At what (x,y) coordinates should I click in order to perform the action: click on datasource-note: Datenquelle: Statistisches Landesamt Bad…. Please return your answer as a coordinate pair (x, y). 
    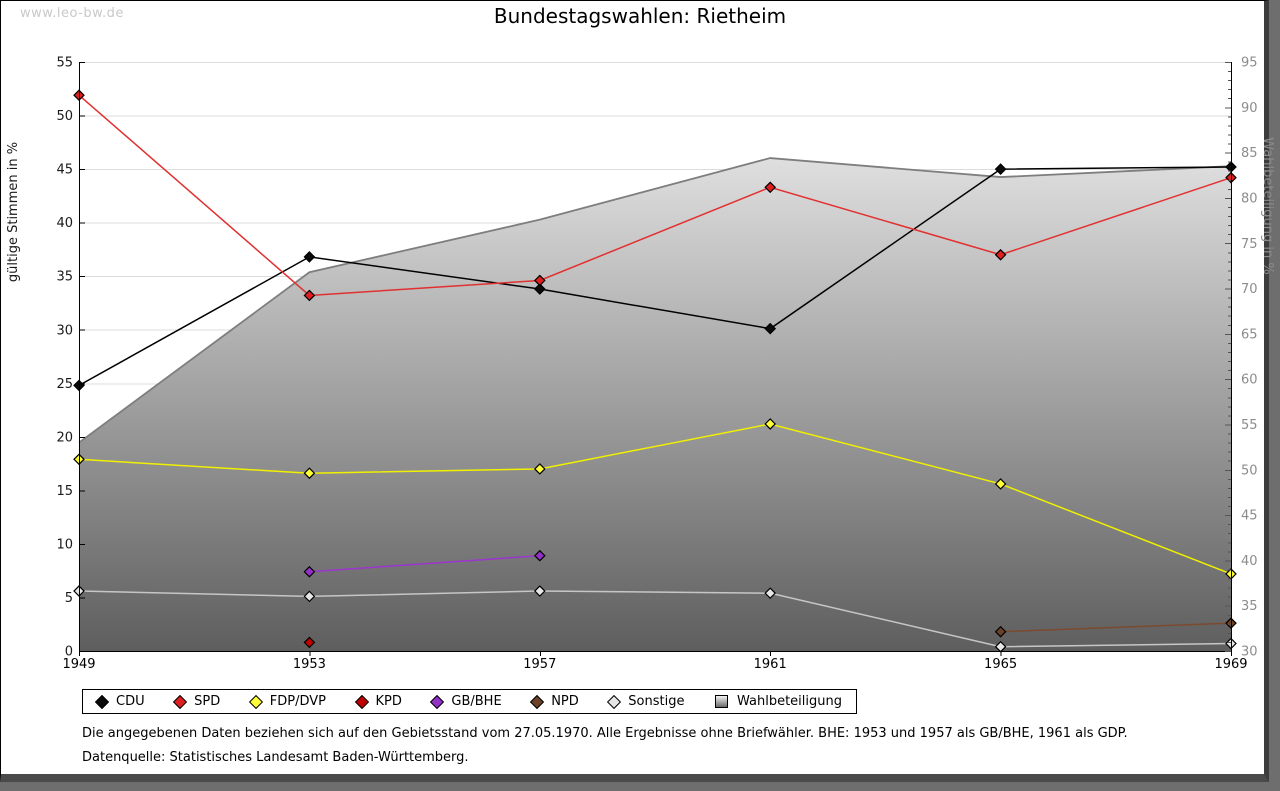
    Looking at the image, I should click on (275, 757).